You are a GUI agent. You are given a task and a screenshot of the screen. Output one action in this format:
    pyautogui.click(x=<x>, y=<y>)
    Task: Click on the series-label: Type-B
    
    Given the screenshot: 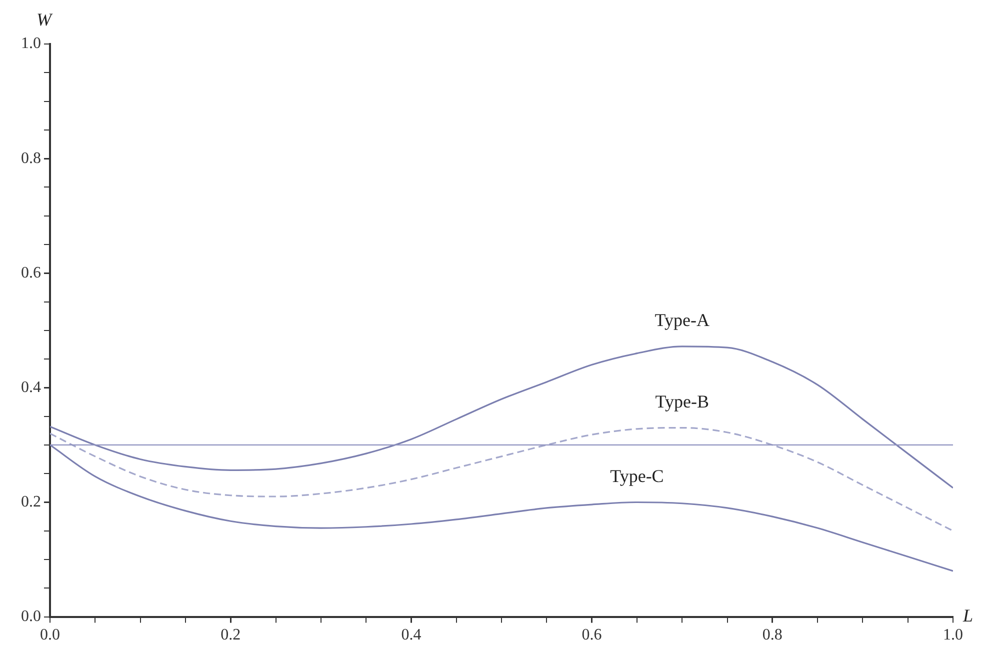 What is the action you would take?
    pyautogui.click(x=682, y=402)
    